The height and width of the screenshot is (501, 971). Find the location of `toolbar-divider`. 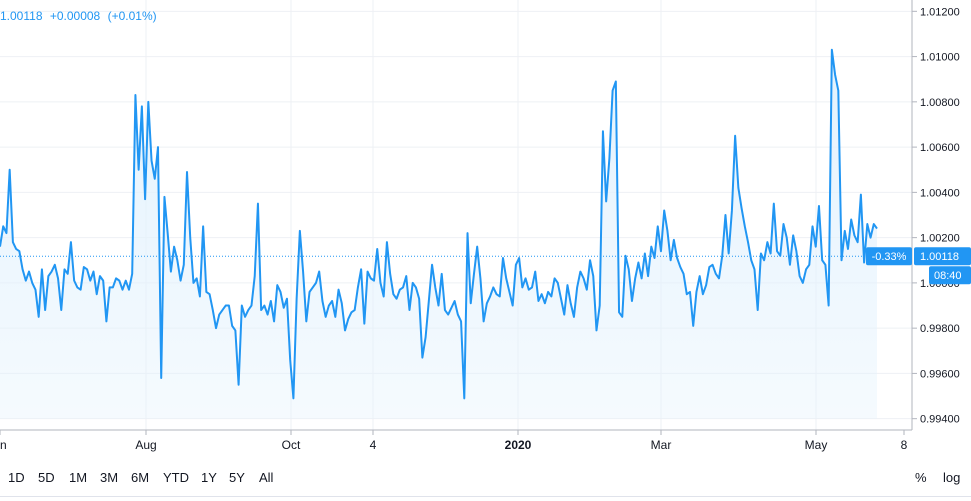

toolbar-divider is located at coordinates (485, 496).